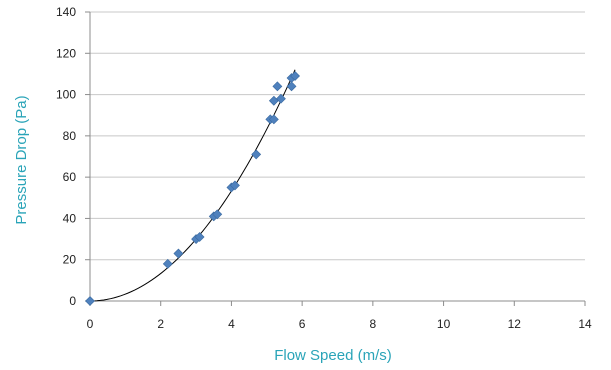 The image size is (611, 370). What do you see at coordinates (515, 324) in the screenshot?
I see `x-tick-12: 12` at bounding box center [515, 324].